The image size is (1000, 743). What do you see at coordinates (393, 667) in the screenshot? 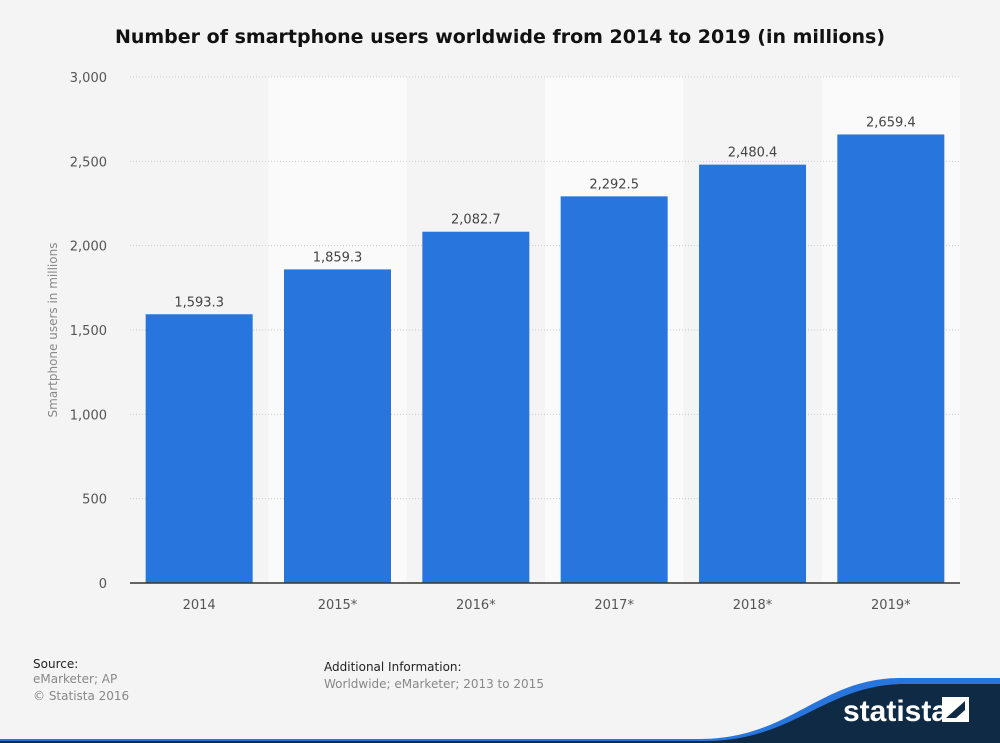
I see `additional-info-label: Additional Information:` at bounding box center [393, 667].